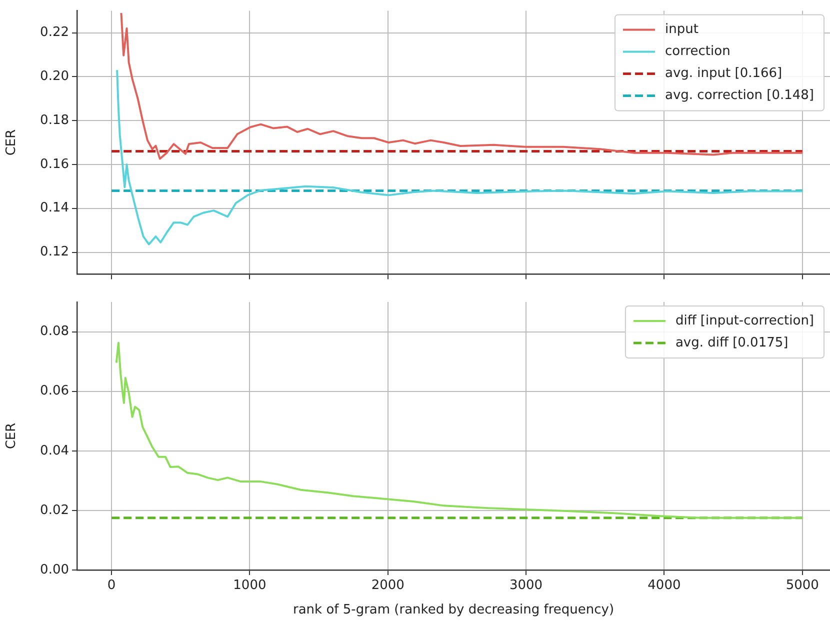 The image size is (830, 622). I want to click on legend-label: diff [input-correction], so click(744, 320).